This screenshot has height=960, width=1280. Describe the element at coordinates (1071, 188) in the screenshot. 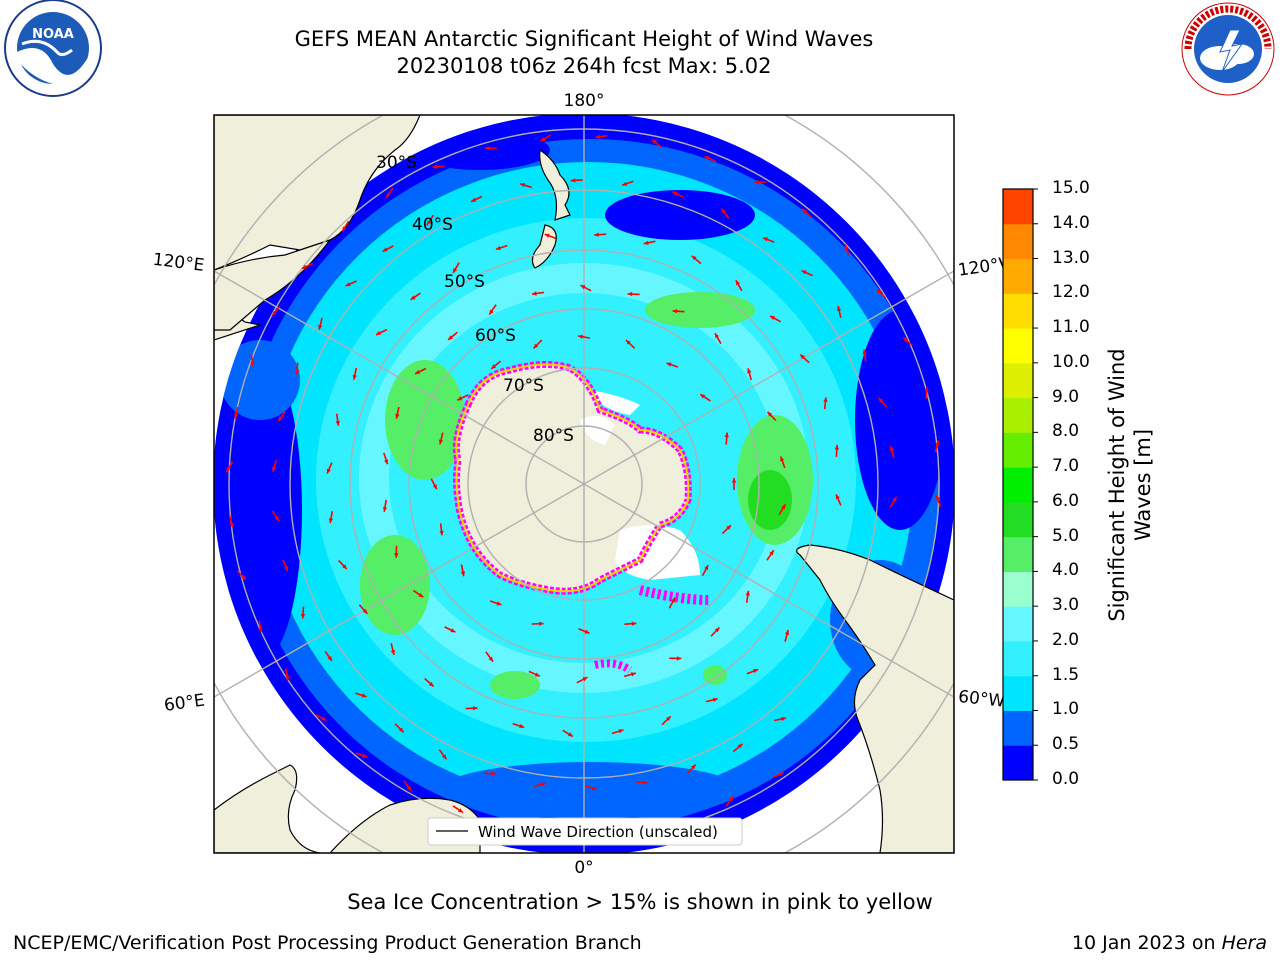

I see `colorbar-tick-label: 15.0` at that location.